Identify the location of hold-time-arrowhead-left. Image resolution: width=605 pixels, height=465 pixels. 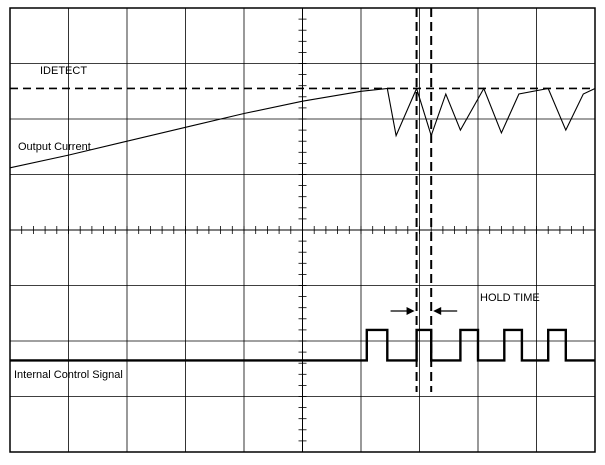
(410, 311).